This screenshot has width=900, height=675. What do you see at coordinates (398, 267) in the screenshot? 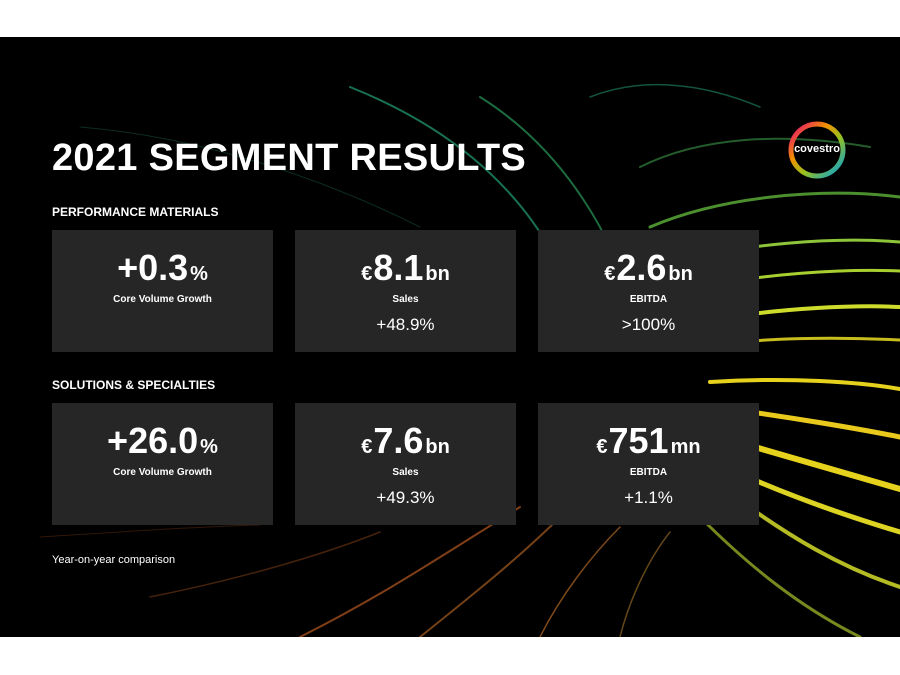
I see `metric-number: 8.1` at bounding box center [398, 267].